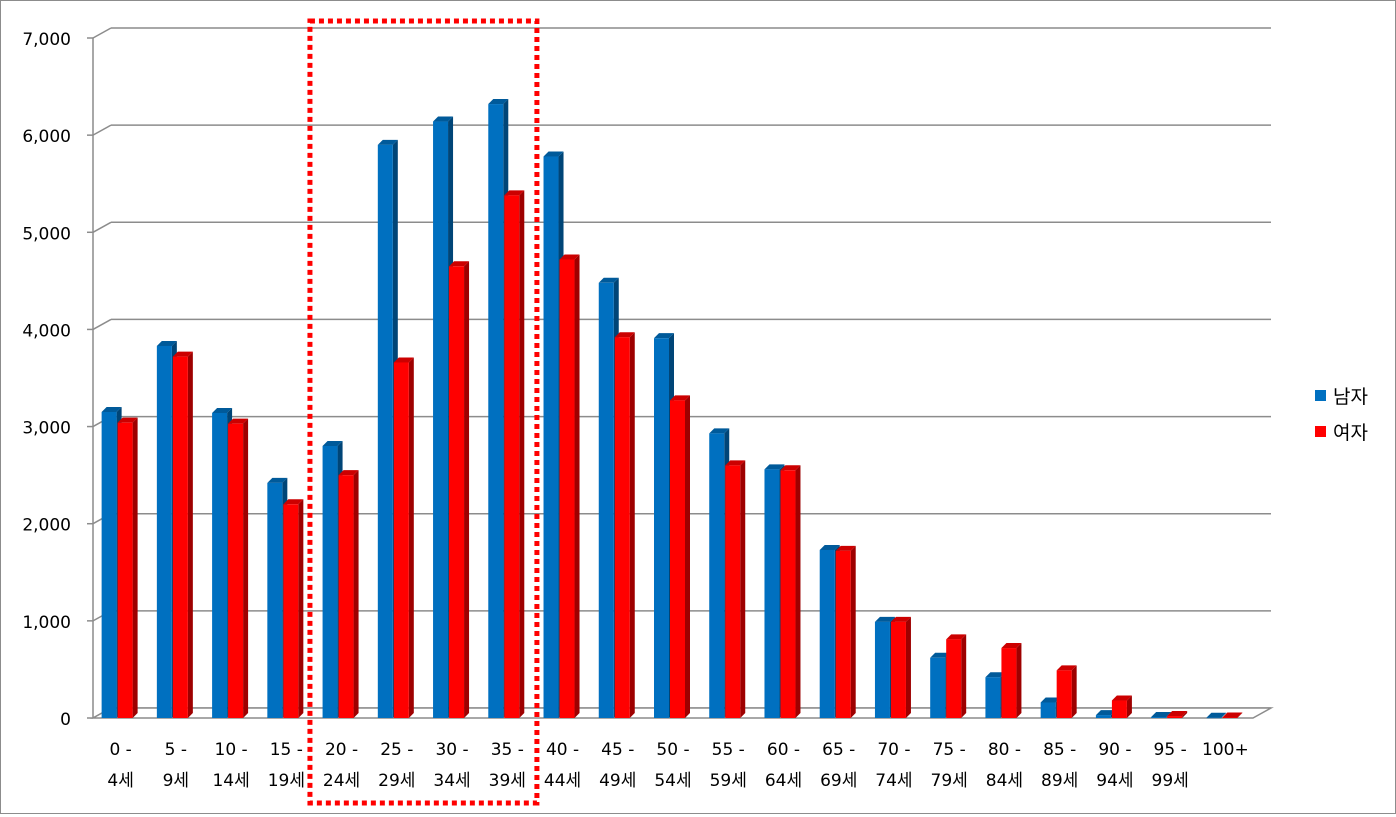 This screenshot has width=1396, height=817. I want to click on y-tick-label: 4,000, so click(46, 331).